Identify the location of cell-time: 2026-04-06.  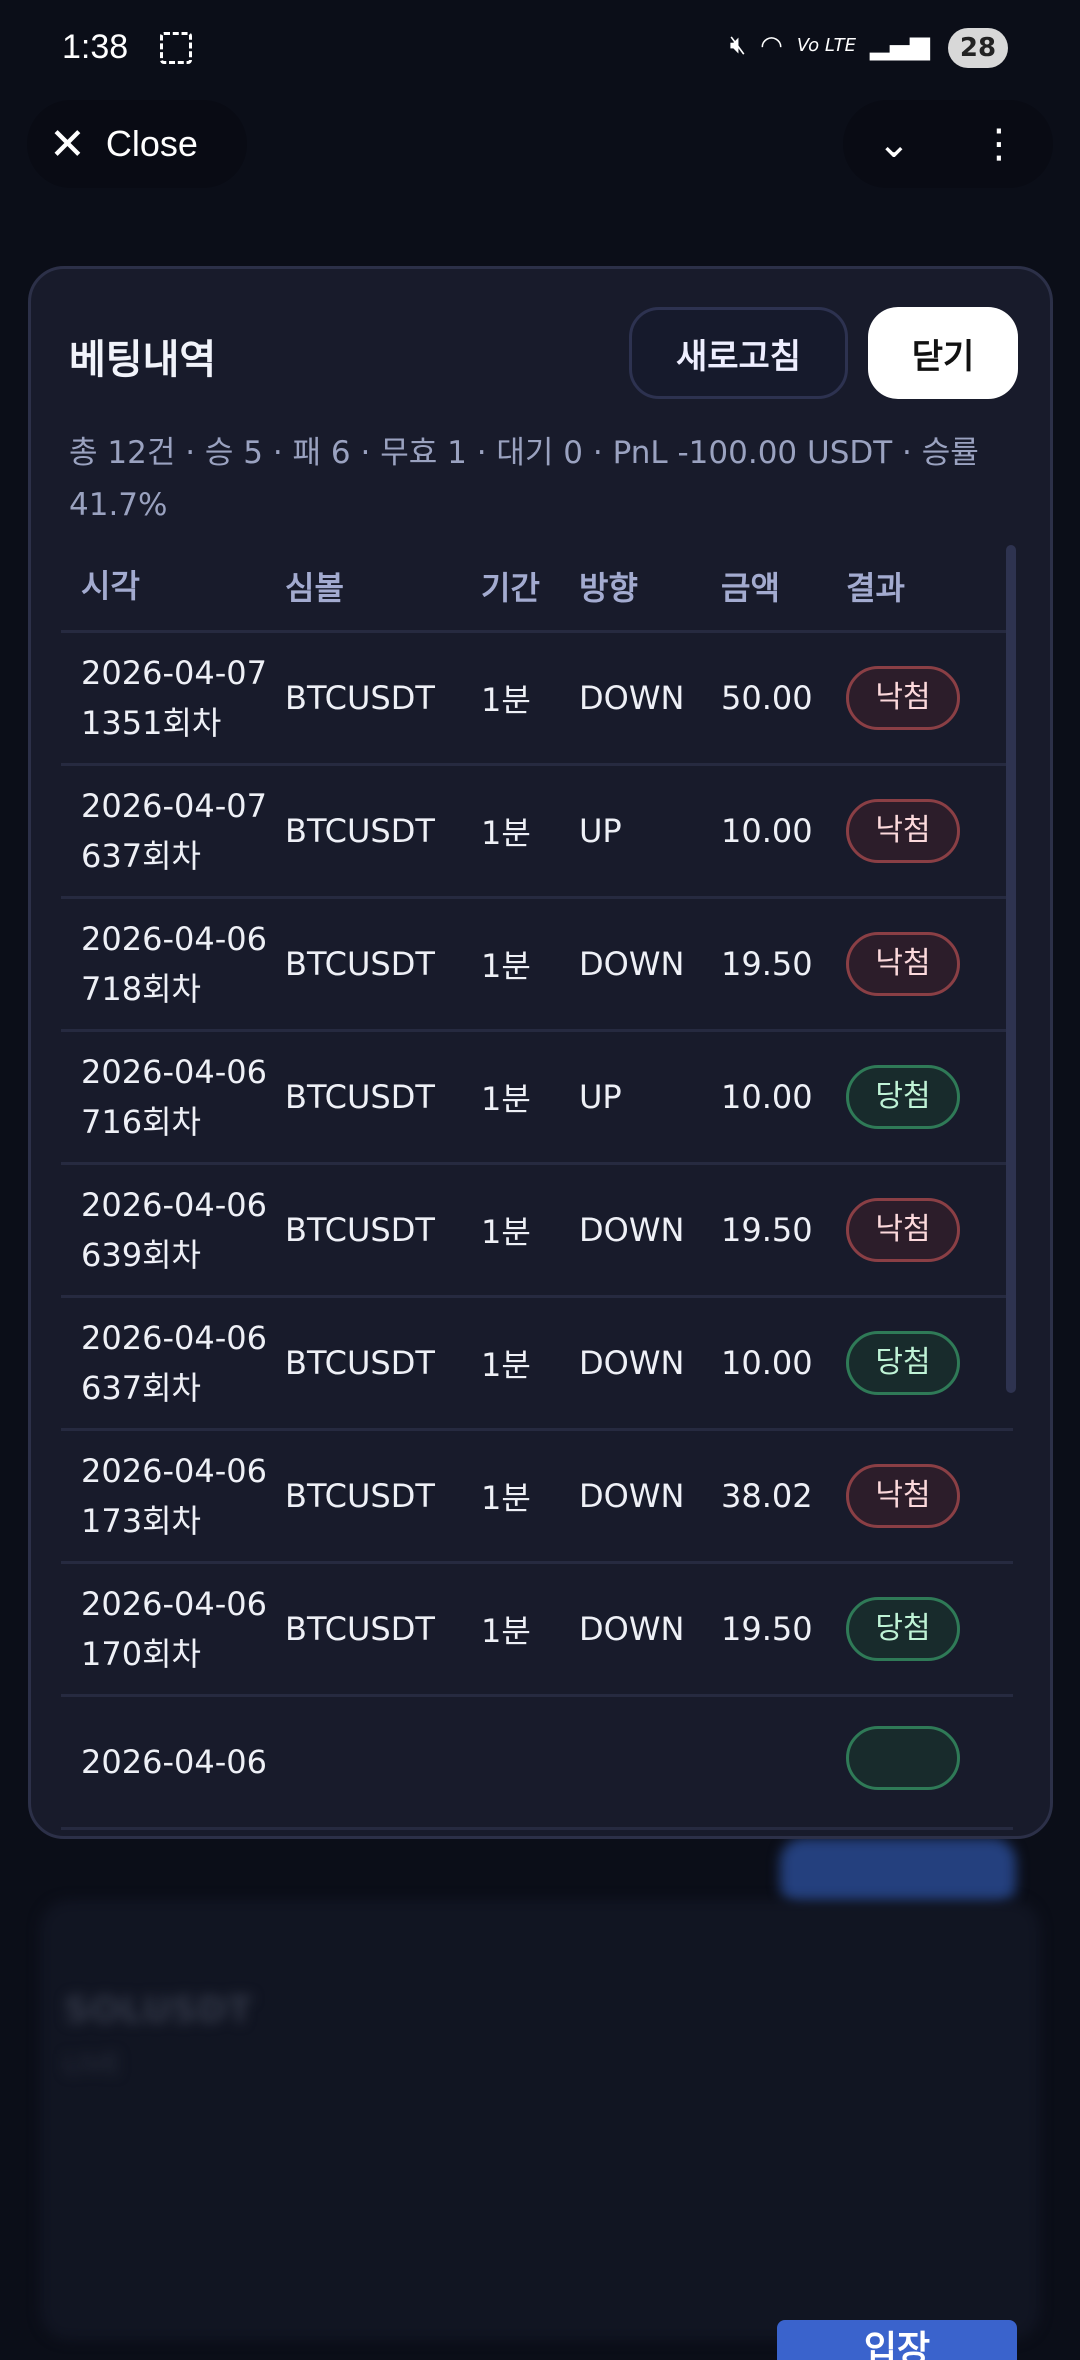
(173, 1762).